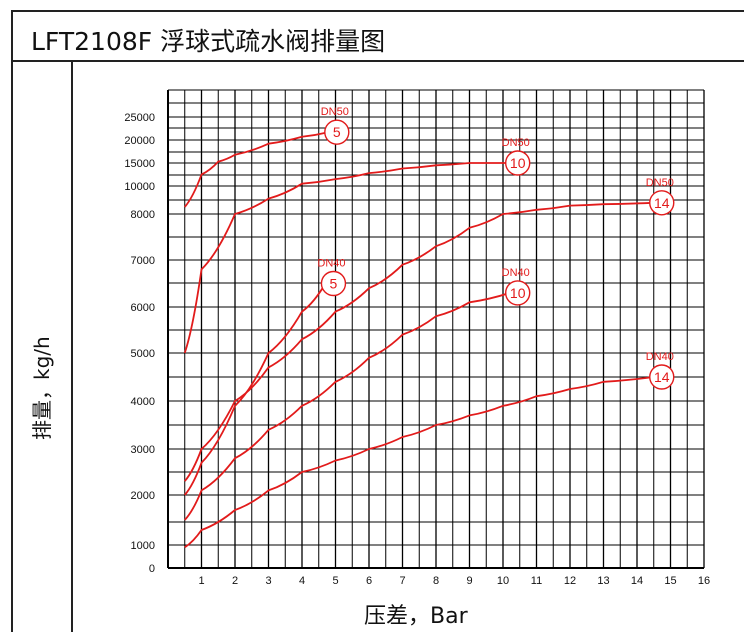 The height and width of the screenshot is (632, 744). What do you see at coordinates (208, 41) in the screenshot?
I see `page-title: LFT2108F 浮球式疏水阀排量图` at bounding box center [208, 41].